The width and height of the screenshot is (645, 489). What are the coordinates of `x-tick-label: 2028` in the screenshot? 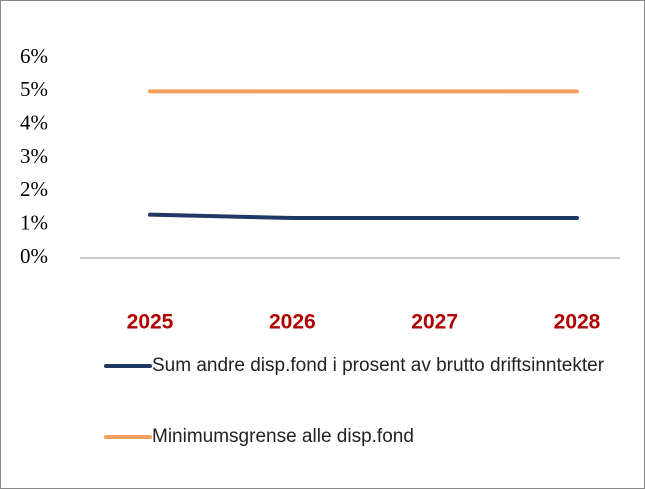 It's located at (577, 322).